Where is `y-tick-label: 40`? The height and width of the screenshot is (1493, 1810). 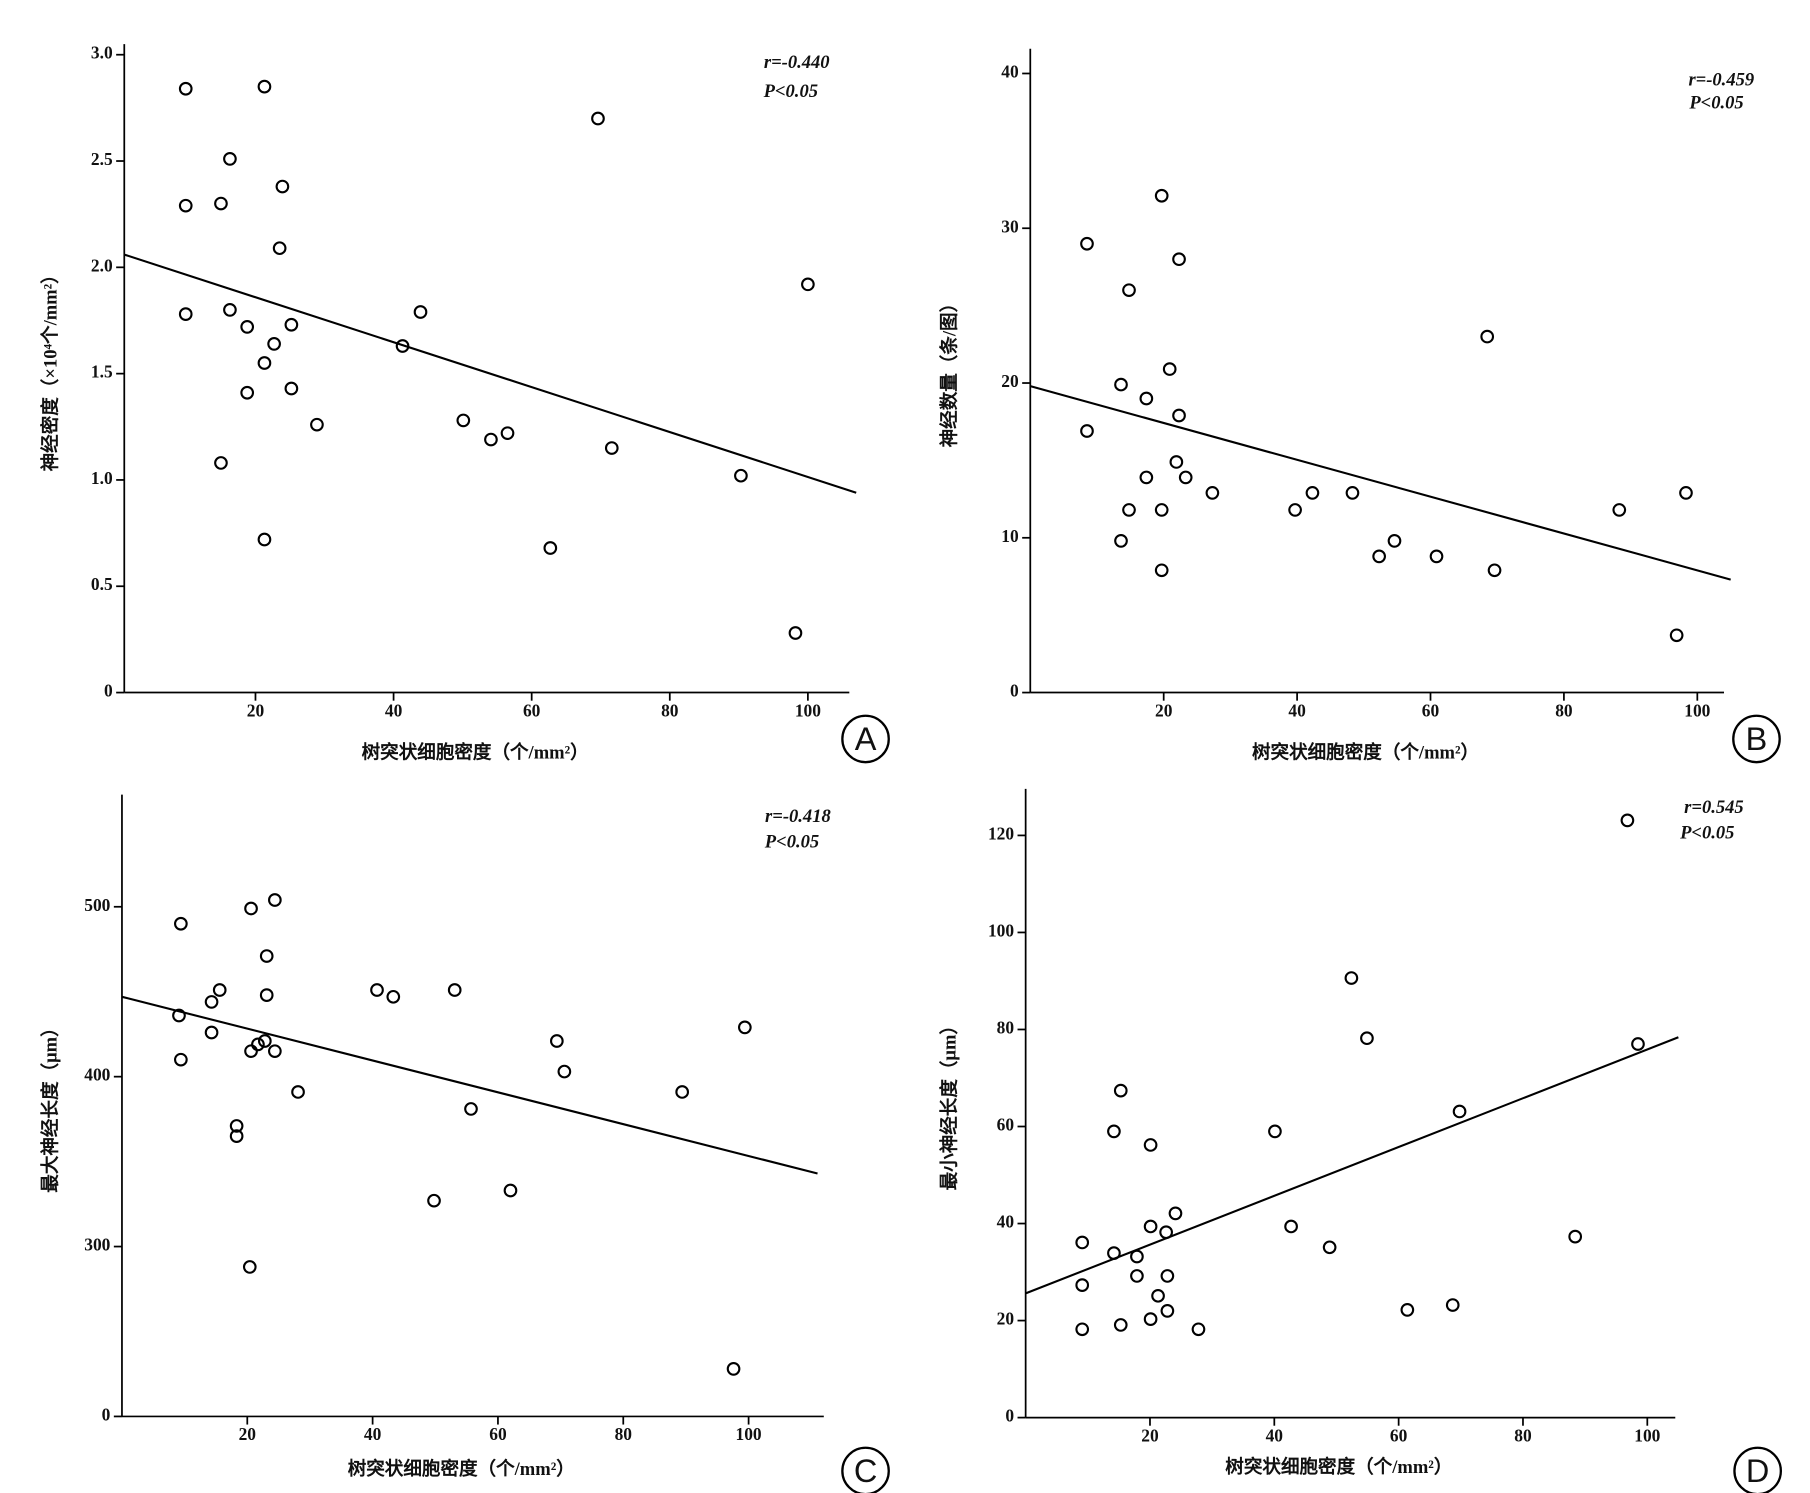 y-tick-label: 40 is located at coordinates (1006, 1222).